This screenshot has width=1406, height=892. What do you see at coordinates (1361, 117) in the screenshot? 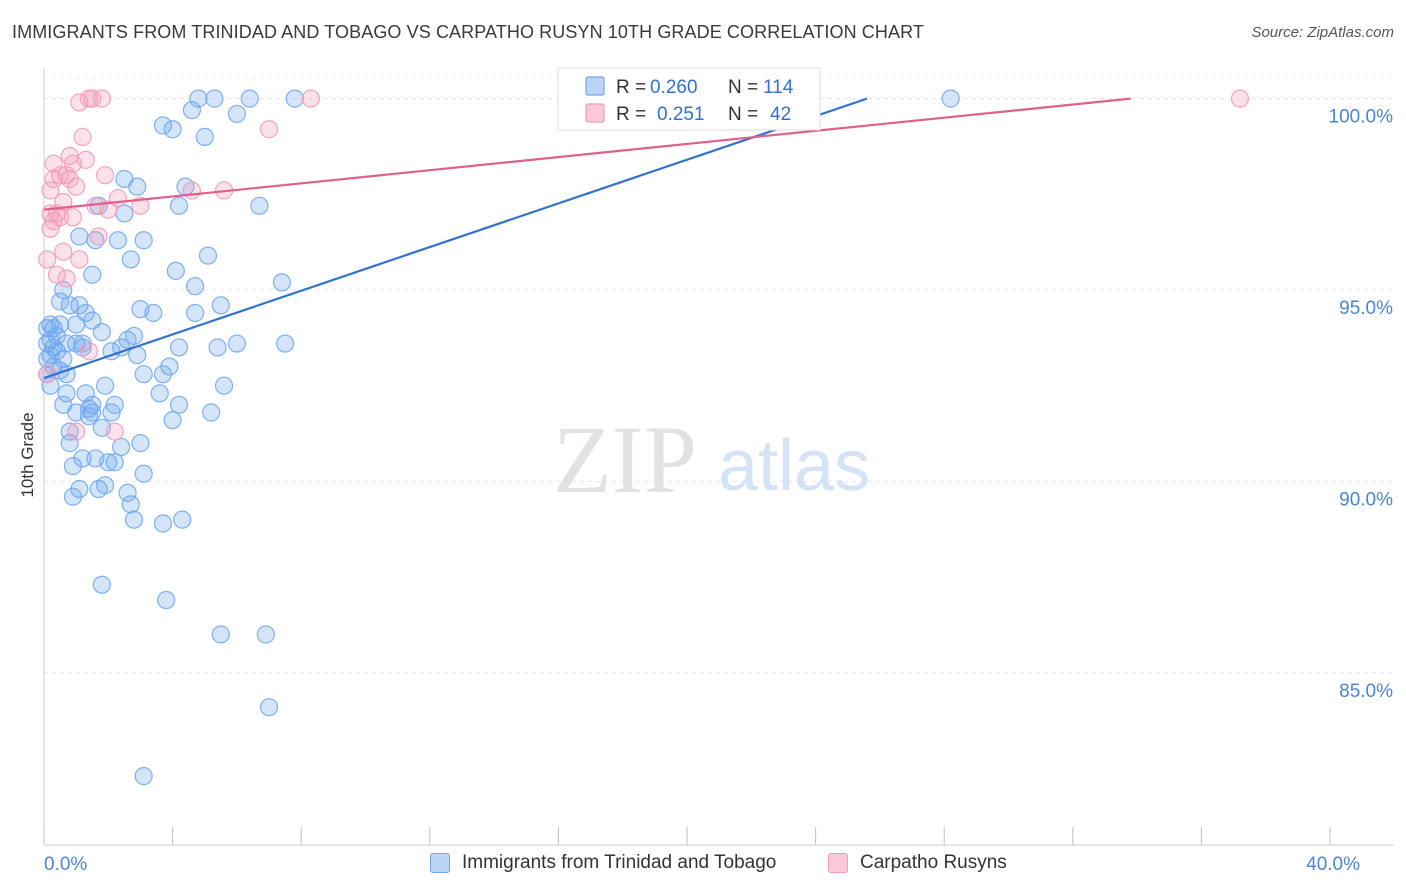
I see `y-tick-label: 100.0%` at bounding box center [1361, 117].